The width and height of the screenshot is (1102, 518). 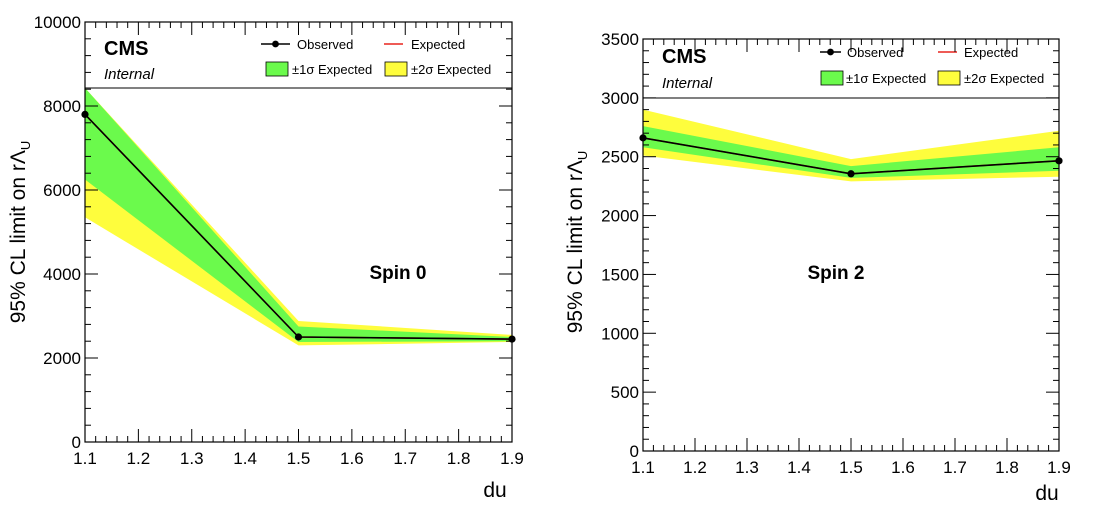 What do you see at coordinates (620, 157) in the screenshot?
I see `y-tick-label: 2500` at bounding box center [620, 157].